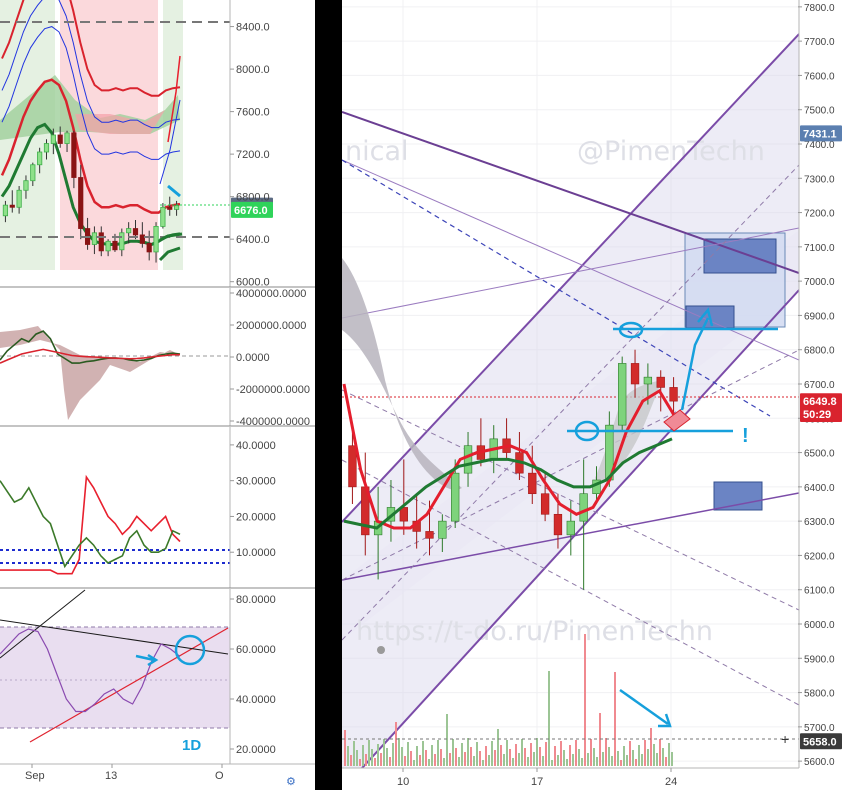 Image resolution: width=843 pixels, height=790 pixels. I want to click on hourly-price-tick-label: 7200.0, so click(819, 214).